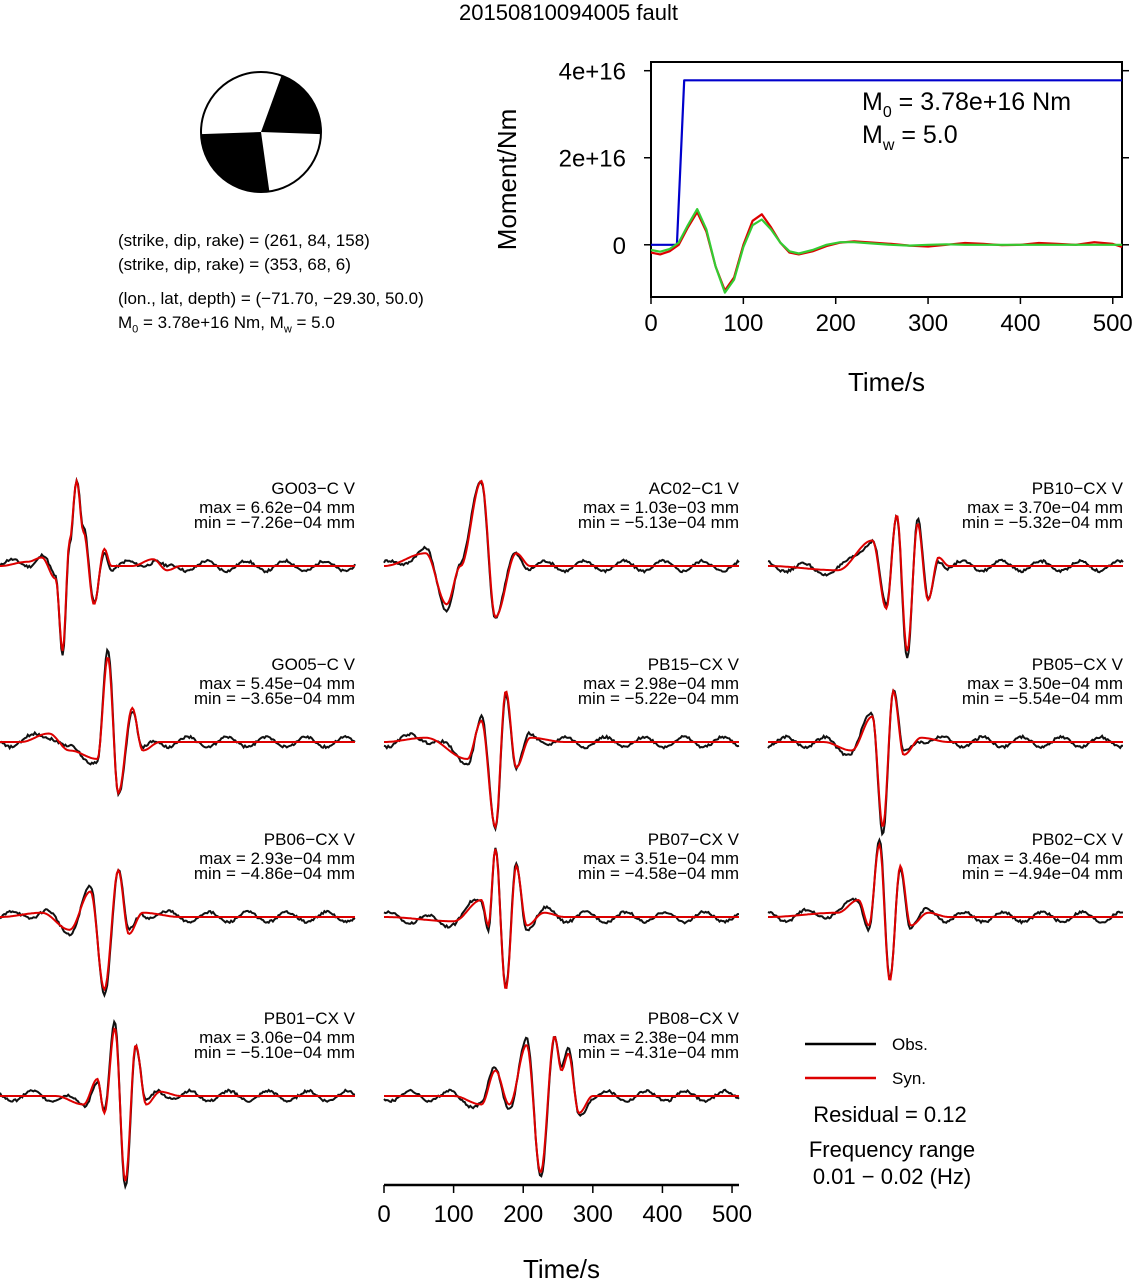 This screenshot has width=1137, height=1281. Describe the element at coordinates (694, 1018) in the screenshot. I see `station-name: PB08−CX V` at that location.